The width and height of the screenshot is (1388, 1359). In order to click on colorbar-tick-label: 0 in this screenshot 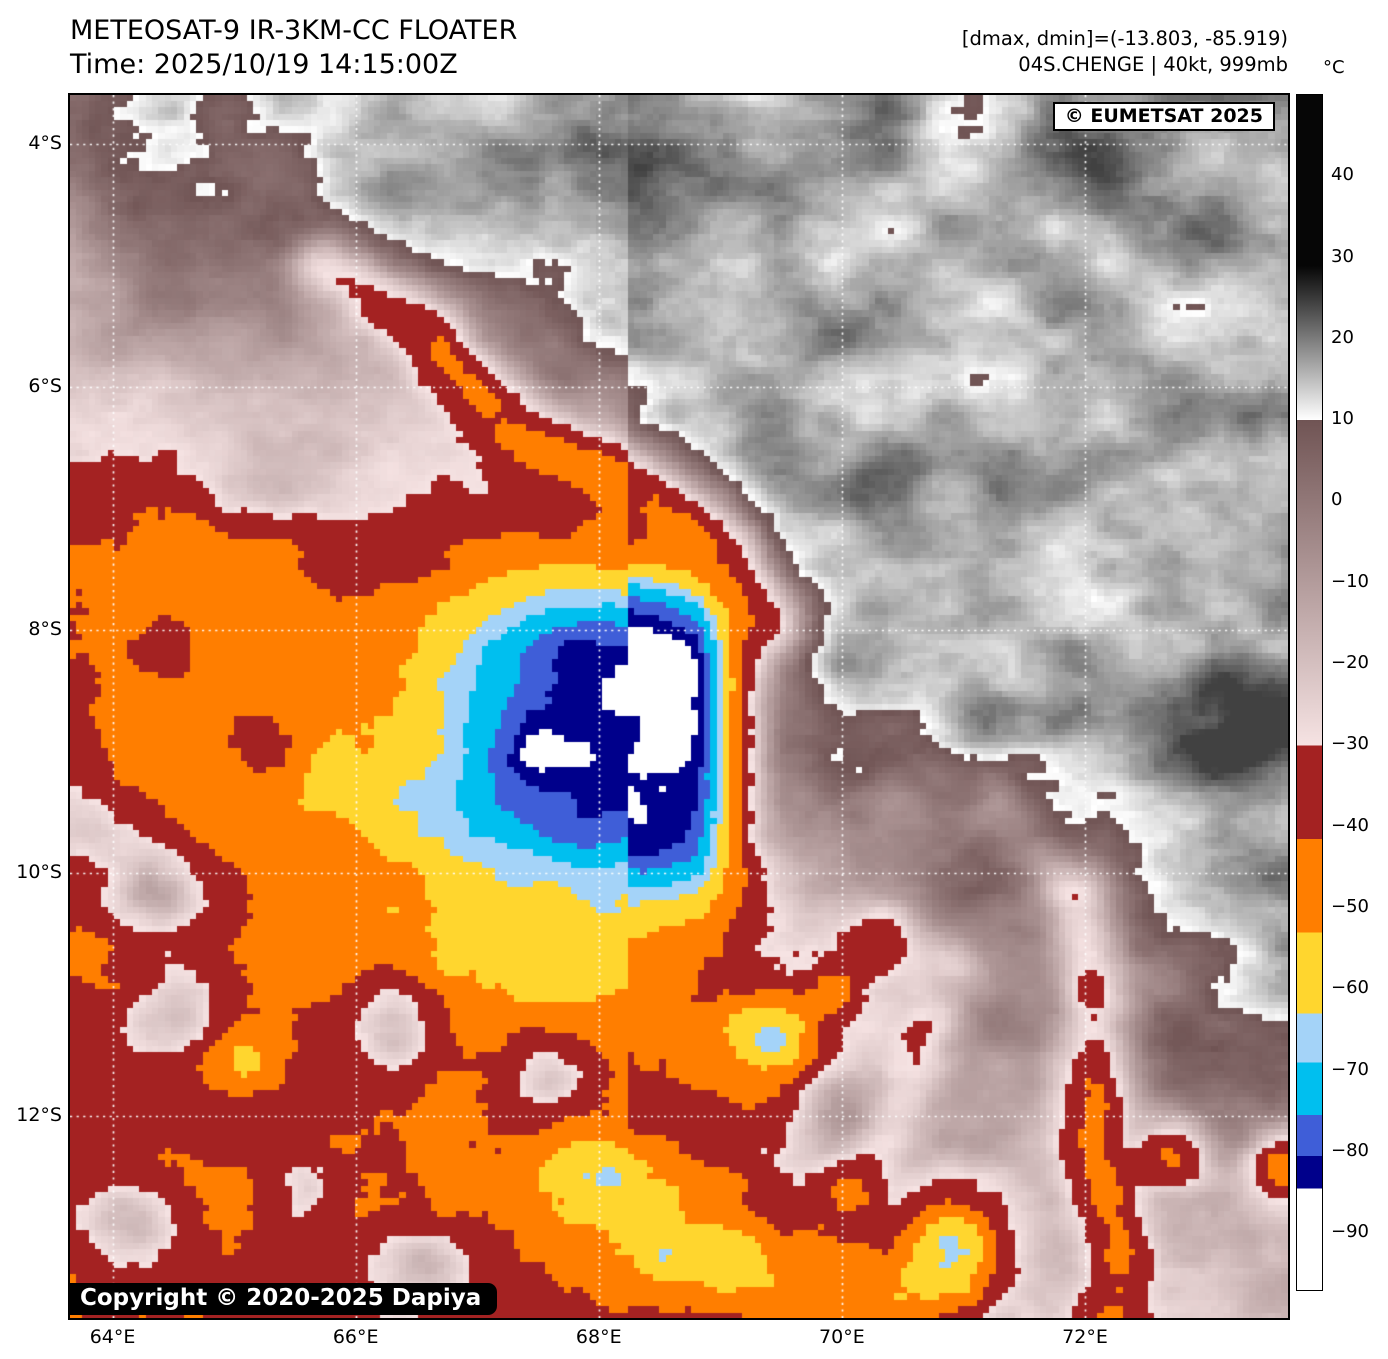, I will do `click(1337, 500)`.